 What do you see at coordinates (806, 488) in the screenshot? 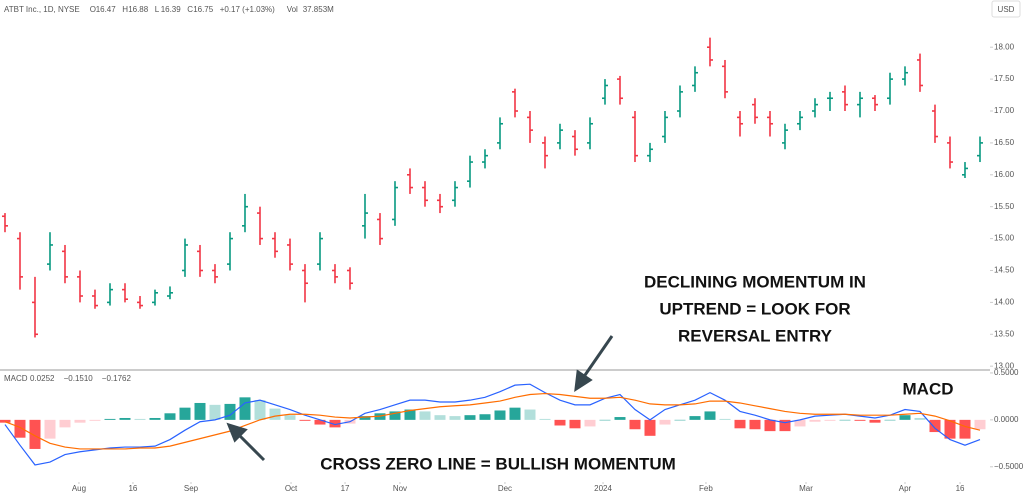
I see `x-tick-label: Mar` at bounding box center [806, 488].